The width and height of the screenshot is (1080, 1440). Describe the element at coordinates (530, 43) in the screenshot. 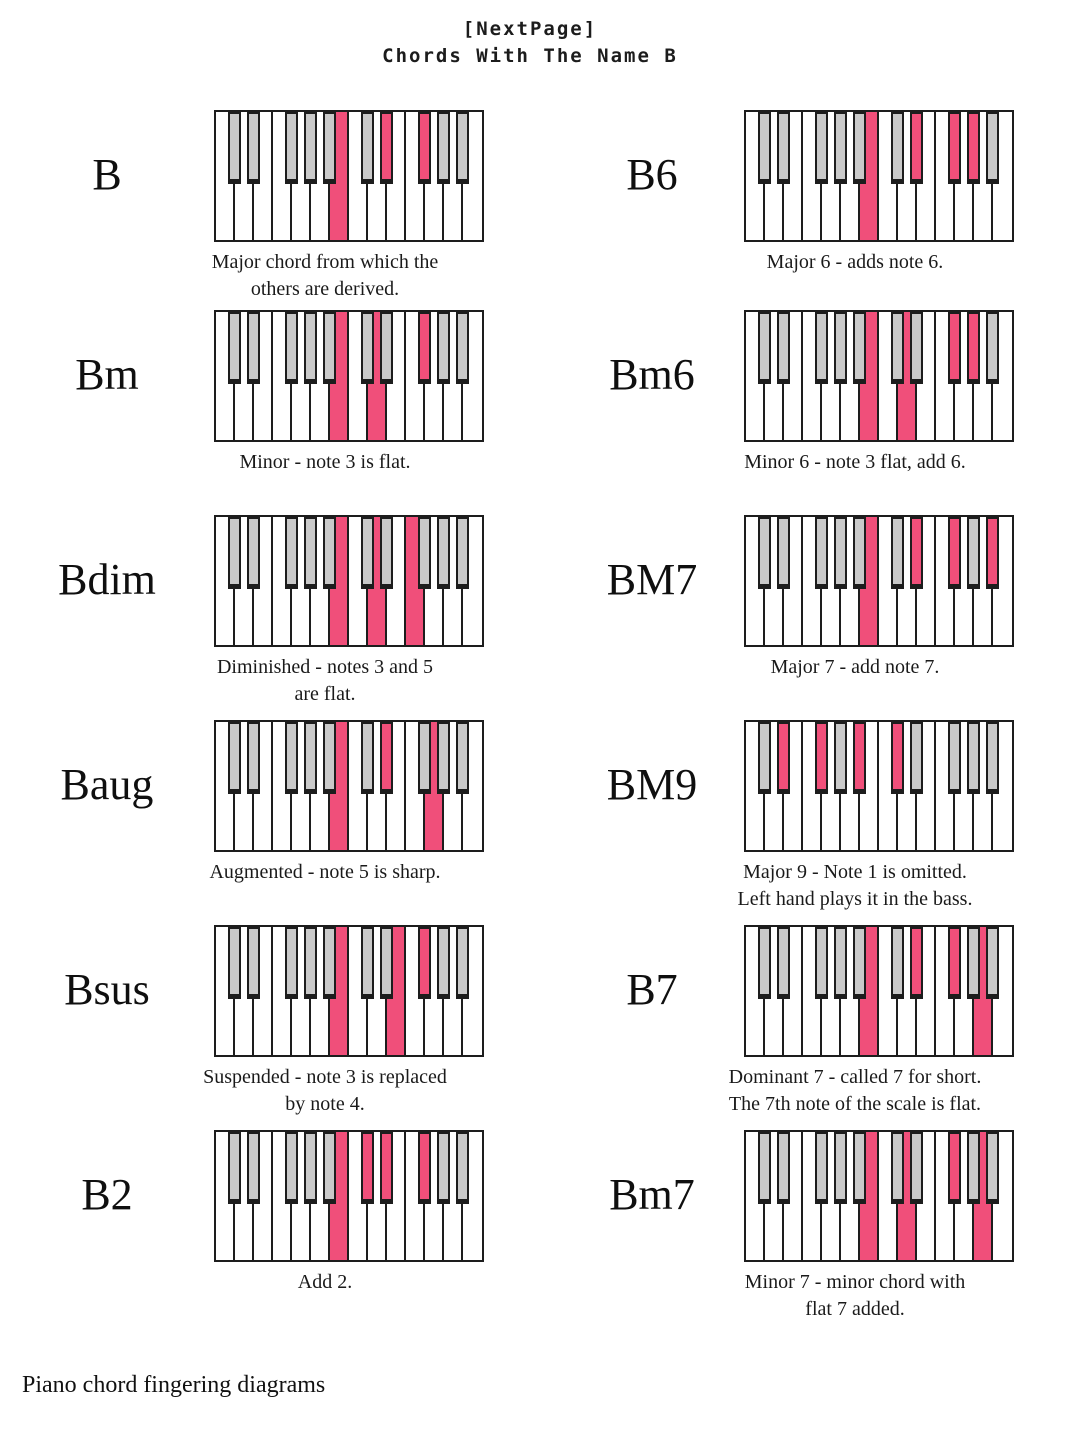

I see `page-title: [NextPage] Chords With The Name B` at that location.